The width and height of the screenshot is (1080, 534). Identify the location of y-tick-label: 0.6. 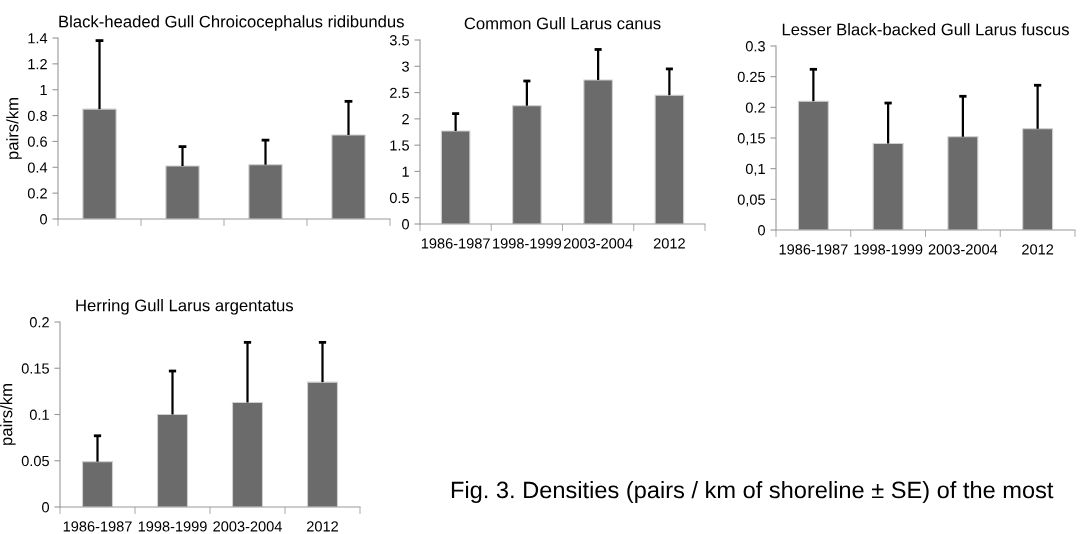
(37, 141).